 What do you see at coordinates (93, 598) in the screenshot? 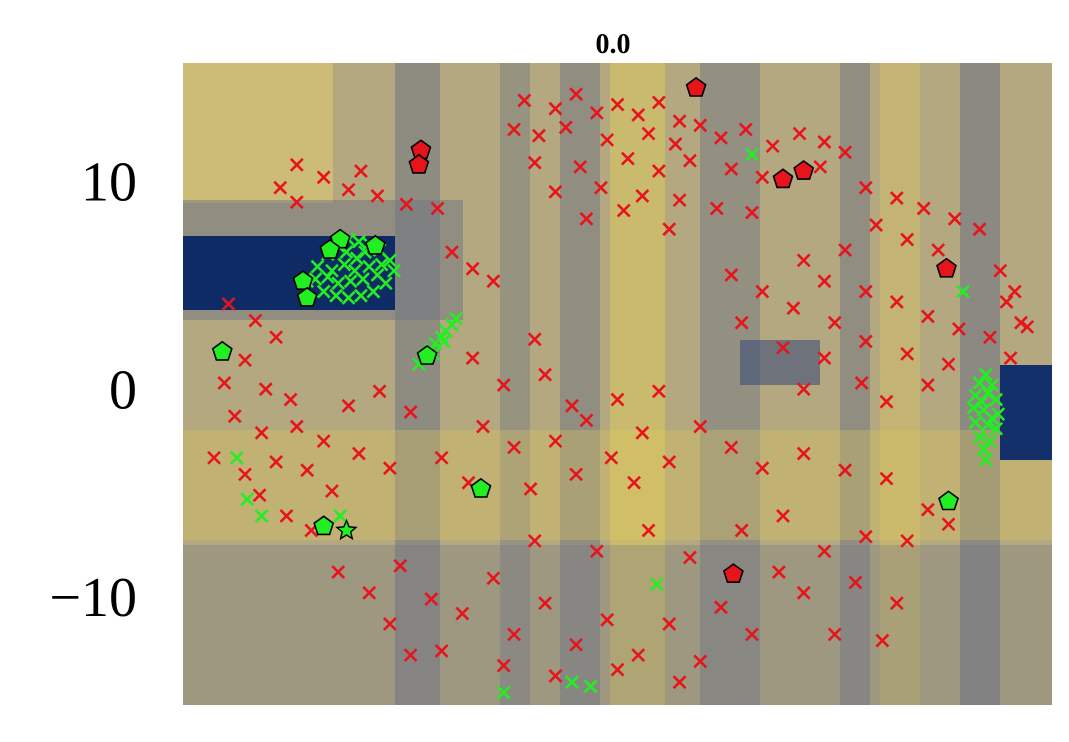
I see `y-tick-label: −10` at bounding box center [93, 598].